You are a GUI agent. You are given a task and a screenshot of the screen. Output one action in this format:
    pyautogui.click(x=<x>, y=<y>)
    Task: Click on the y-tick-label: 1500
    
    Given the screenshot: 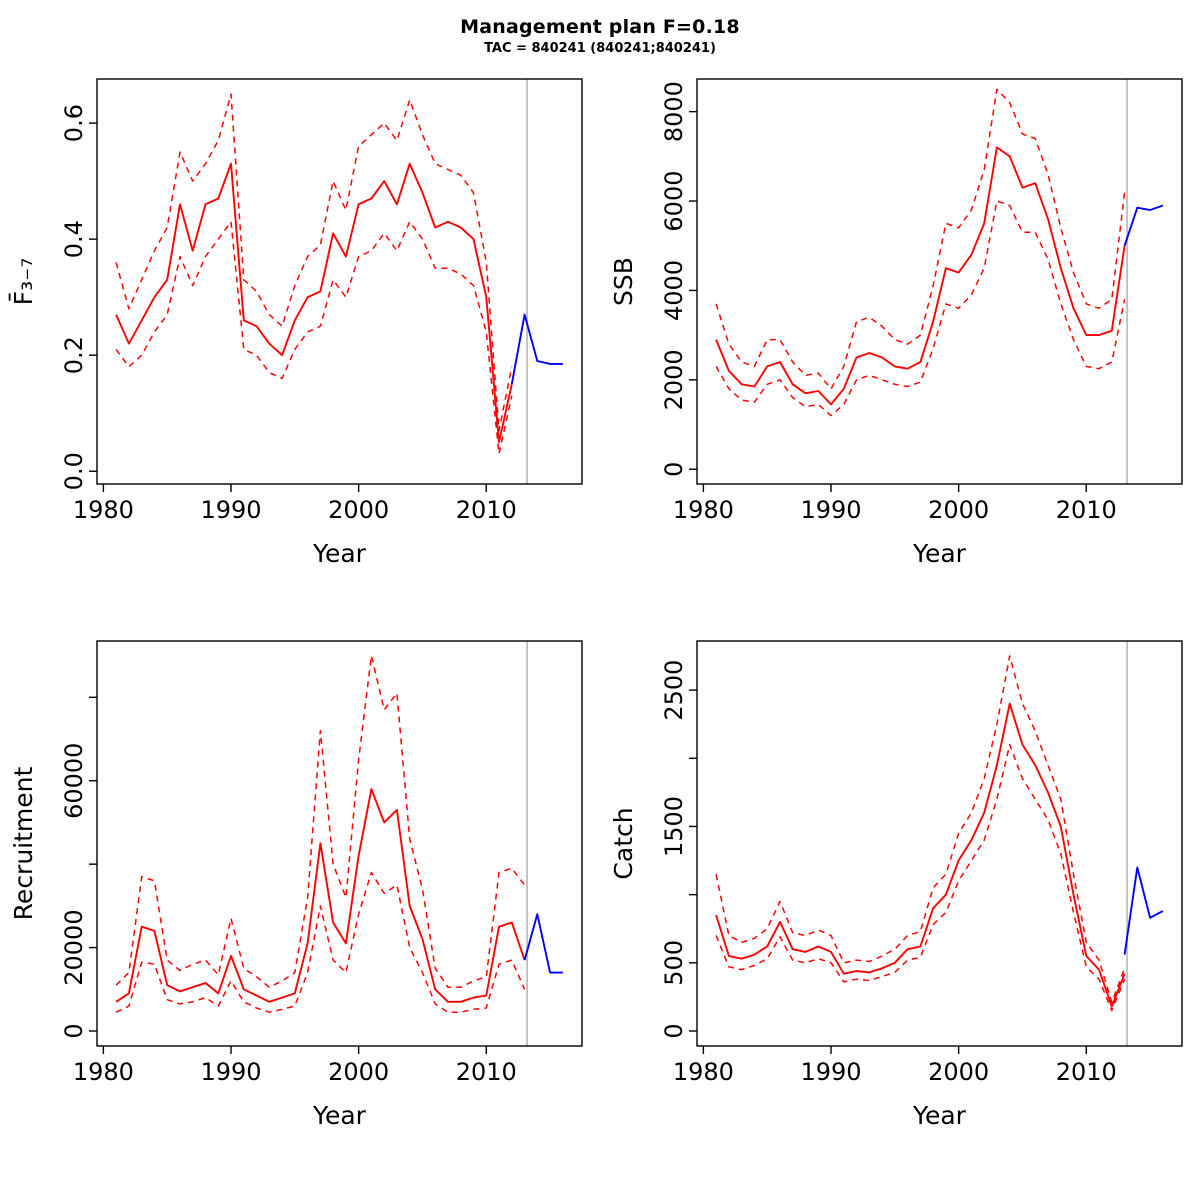 What is the action you would take?
    pyautogui.click(x=674, y=826)
    